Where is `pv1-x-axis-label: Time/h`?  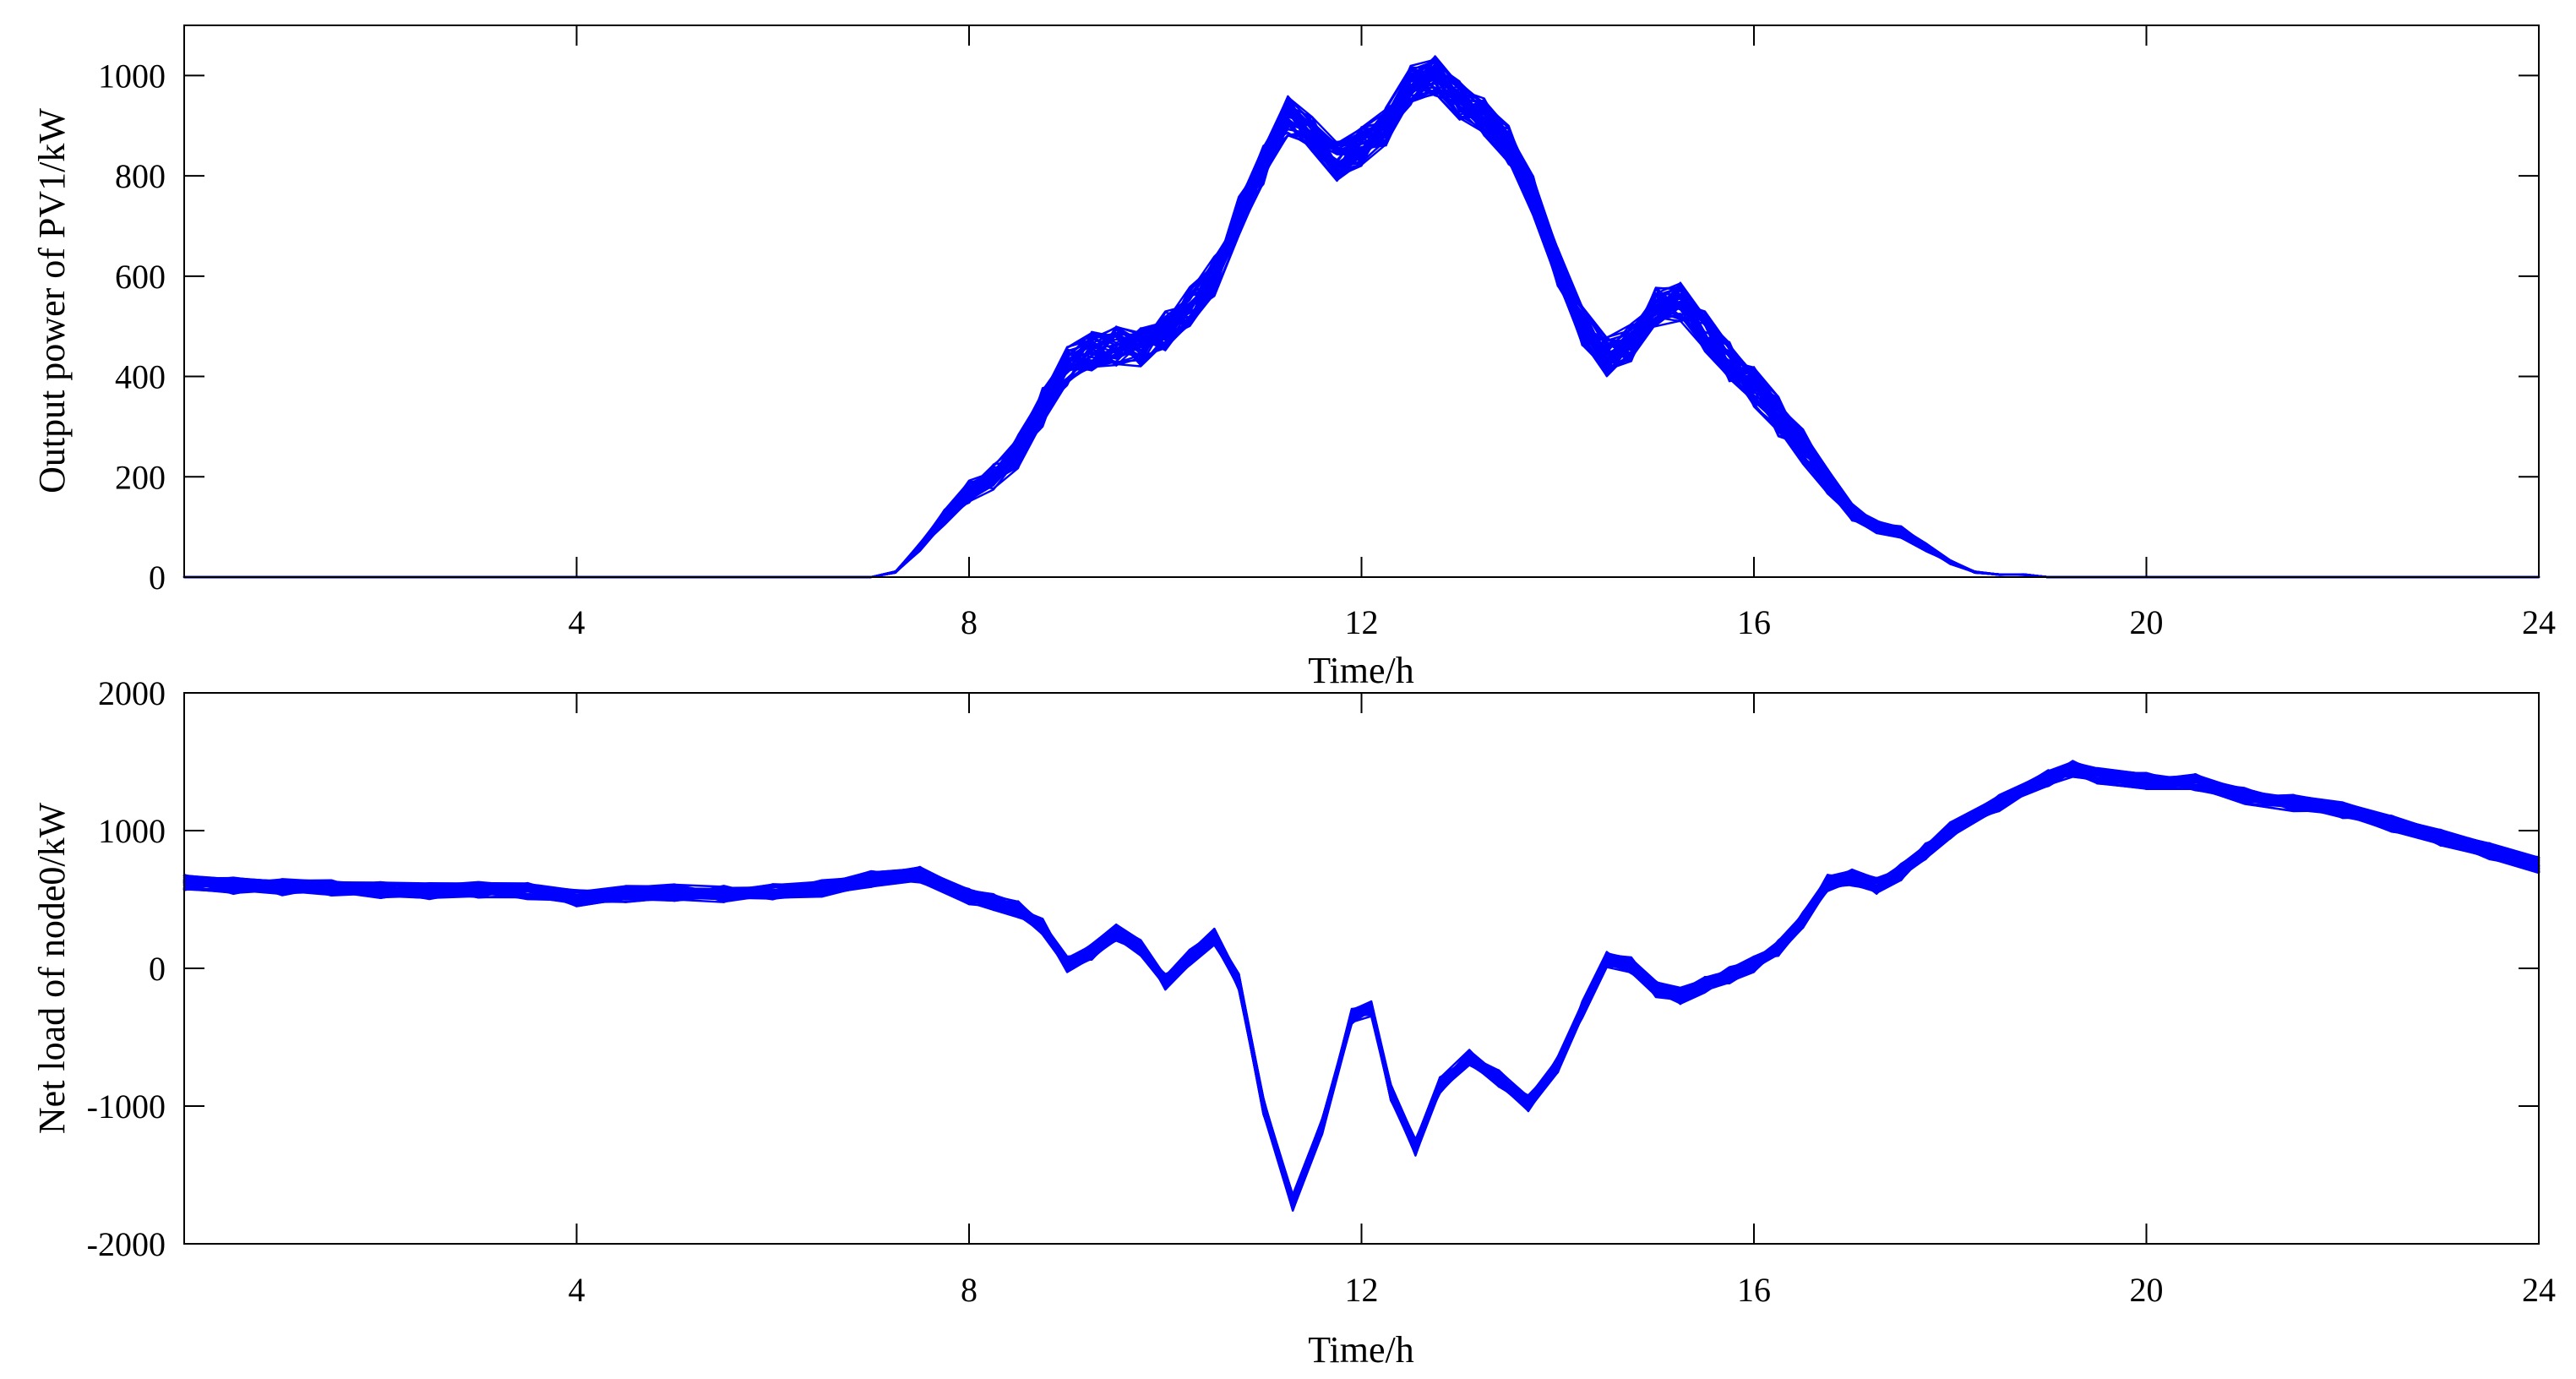
pv1-x-axis-label: Time/h is located at coordinates (1361, 670).